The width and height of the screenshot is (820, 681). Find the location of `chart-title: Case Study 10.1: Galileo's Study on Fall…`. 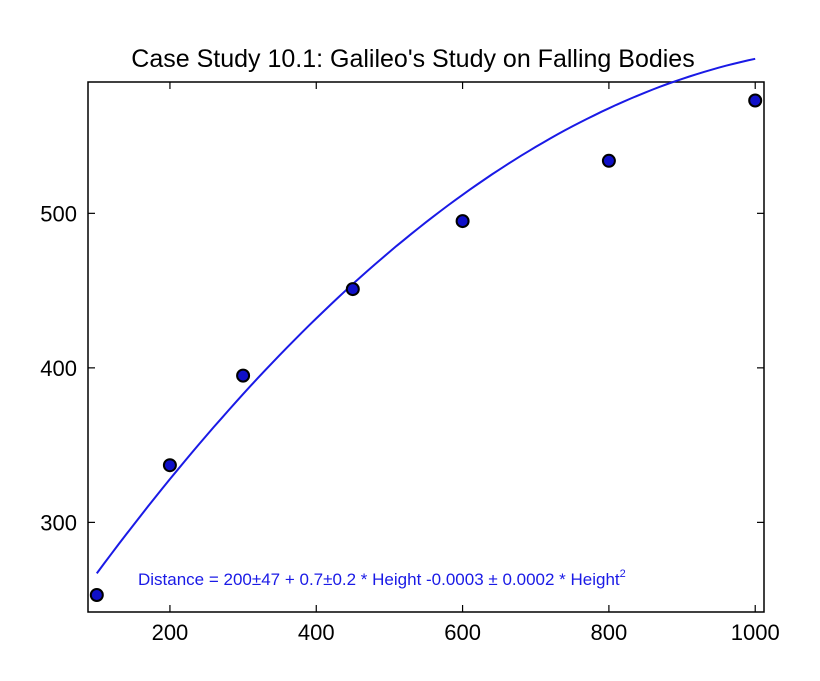

chart-title: Case Study 10.1: Galileo's Study on Fall… is located at coordinates (412, 59).